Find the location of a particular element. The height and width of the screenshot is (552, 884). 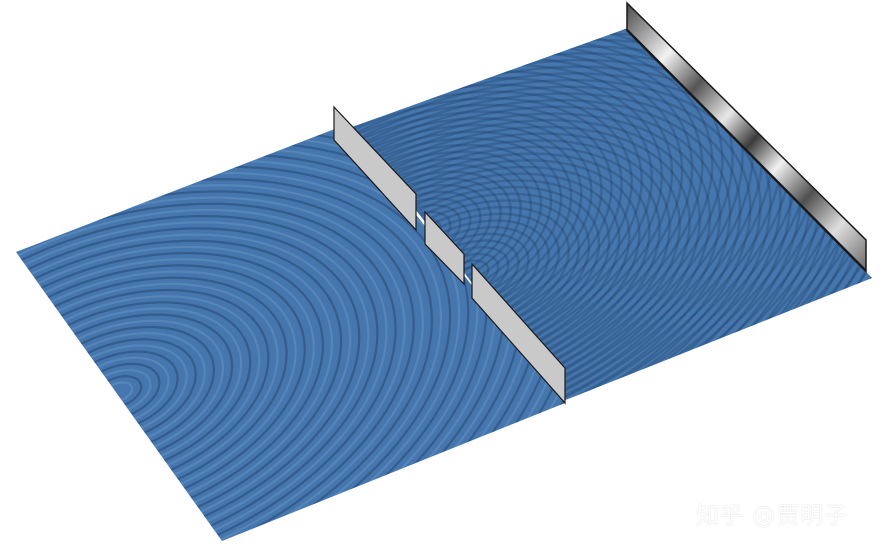

barrier-segment-middle is located at coordinates (444, 248).